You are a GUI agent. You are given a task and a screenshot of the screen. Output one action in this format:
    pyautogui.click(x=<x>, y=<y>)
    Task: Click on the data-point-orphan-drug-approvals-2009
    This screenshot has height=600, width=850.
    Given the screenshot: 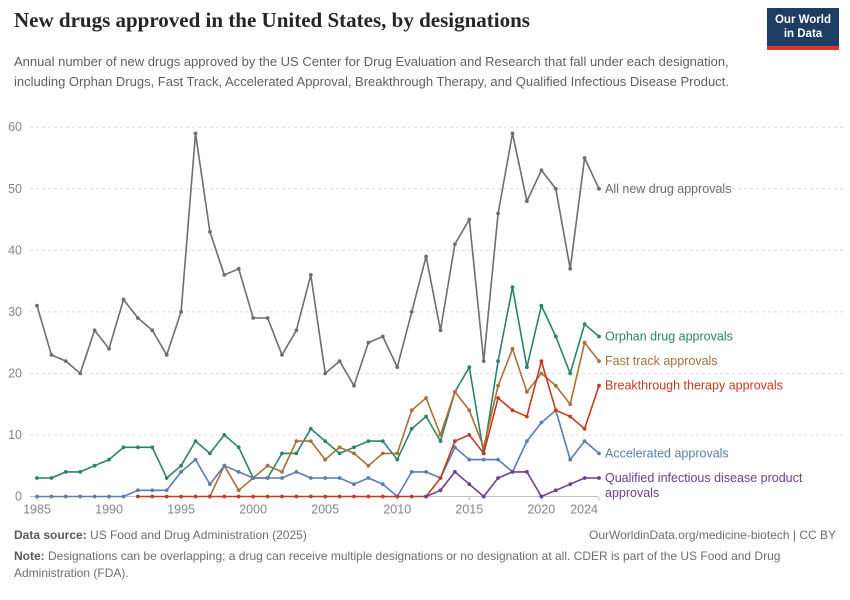 What is the action you would take?
    pyautogui.click(x=382, y=441)
    